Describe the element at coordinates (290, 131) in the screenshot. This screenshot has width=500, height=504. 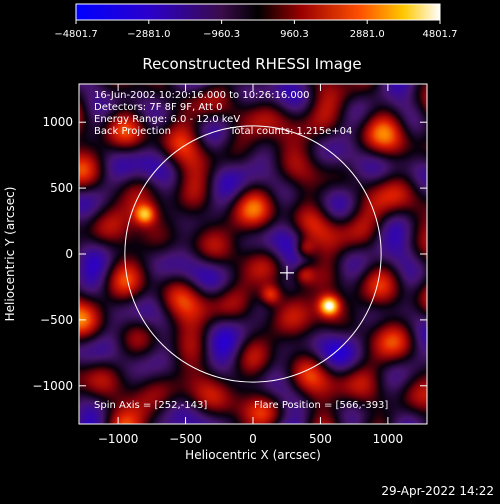
I see `annotation-total-counts: Total counts: 1.215e+04` at that location.